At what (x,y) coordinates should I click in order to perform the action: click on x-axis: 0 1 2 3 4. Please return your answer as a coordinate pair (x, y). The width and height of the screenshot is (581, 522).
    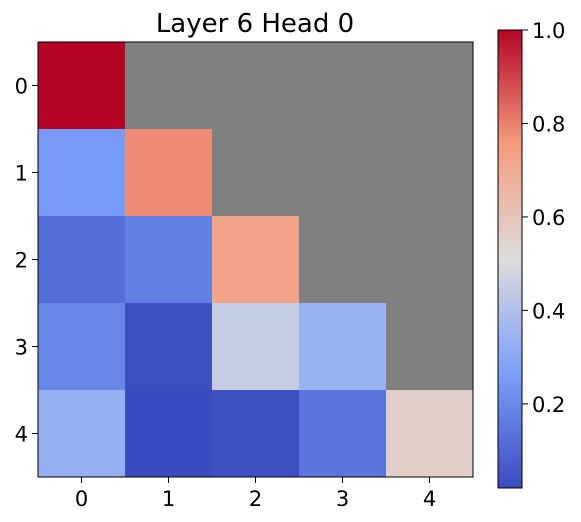
    Looking at the image, I should click on (255, 494).